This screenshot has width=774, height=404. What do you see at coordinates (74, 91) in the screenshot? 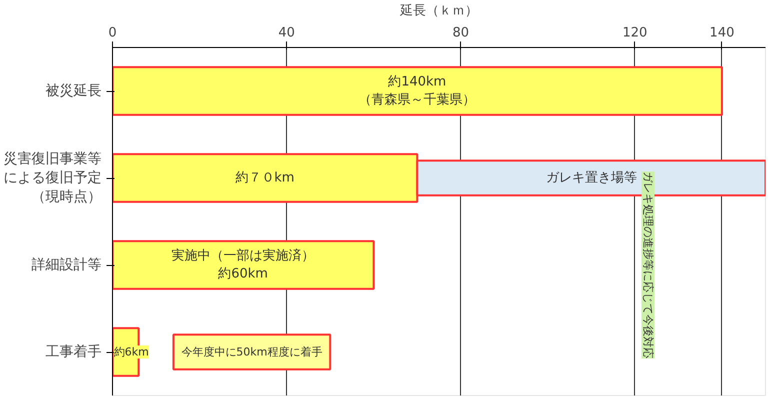
I see `y-tick-label: 被災延長` at bounding box center [74, 91].